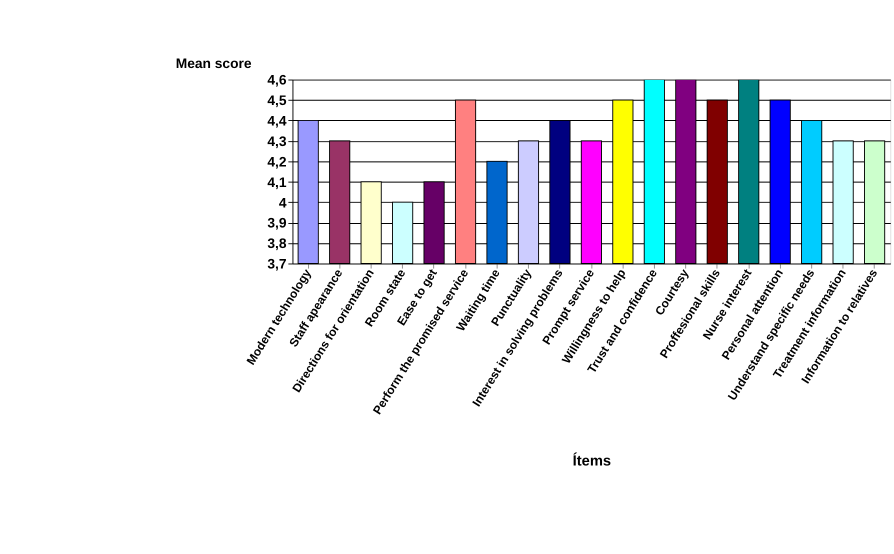 This screenshot has height=554, width=894. I want to click on y-tick-label: 4, so click(282, 202).